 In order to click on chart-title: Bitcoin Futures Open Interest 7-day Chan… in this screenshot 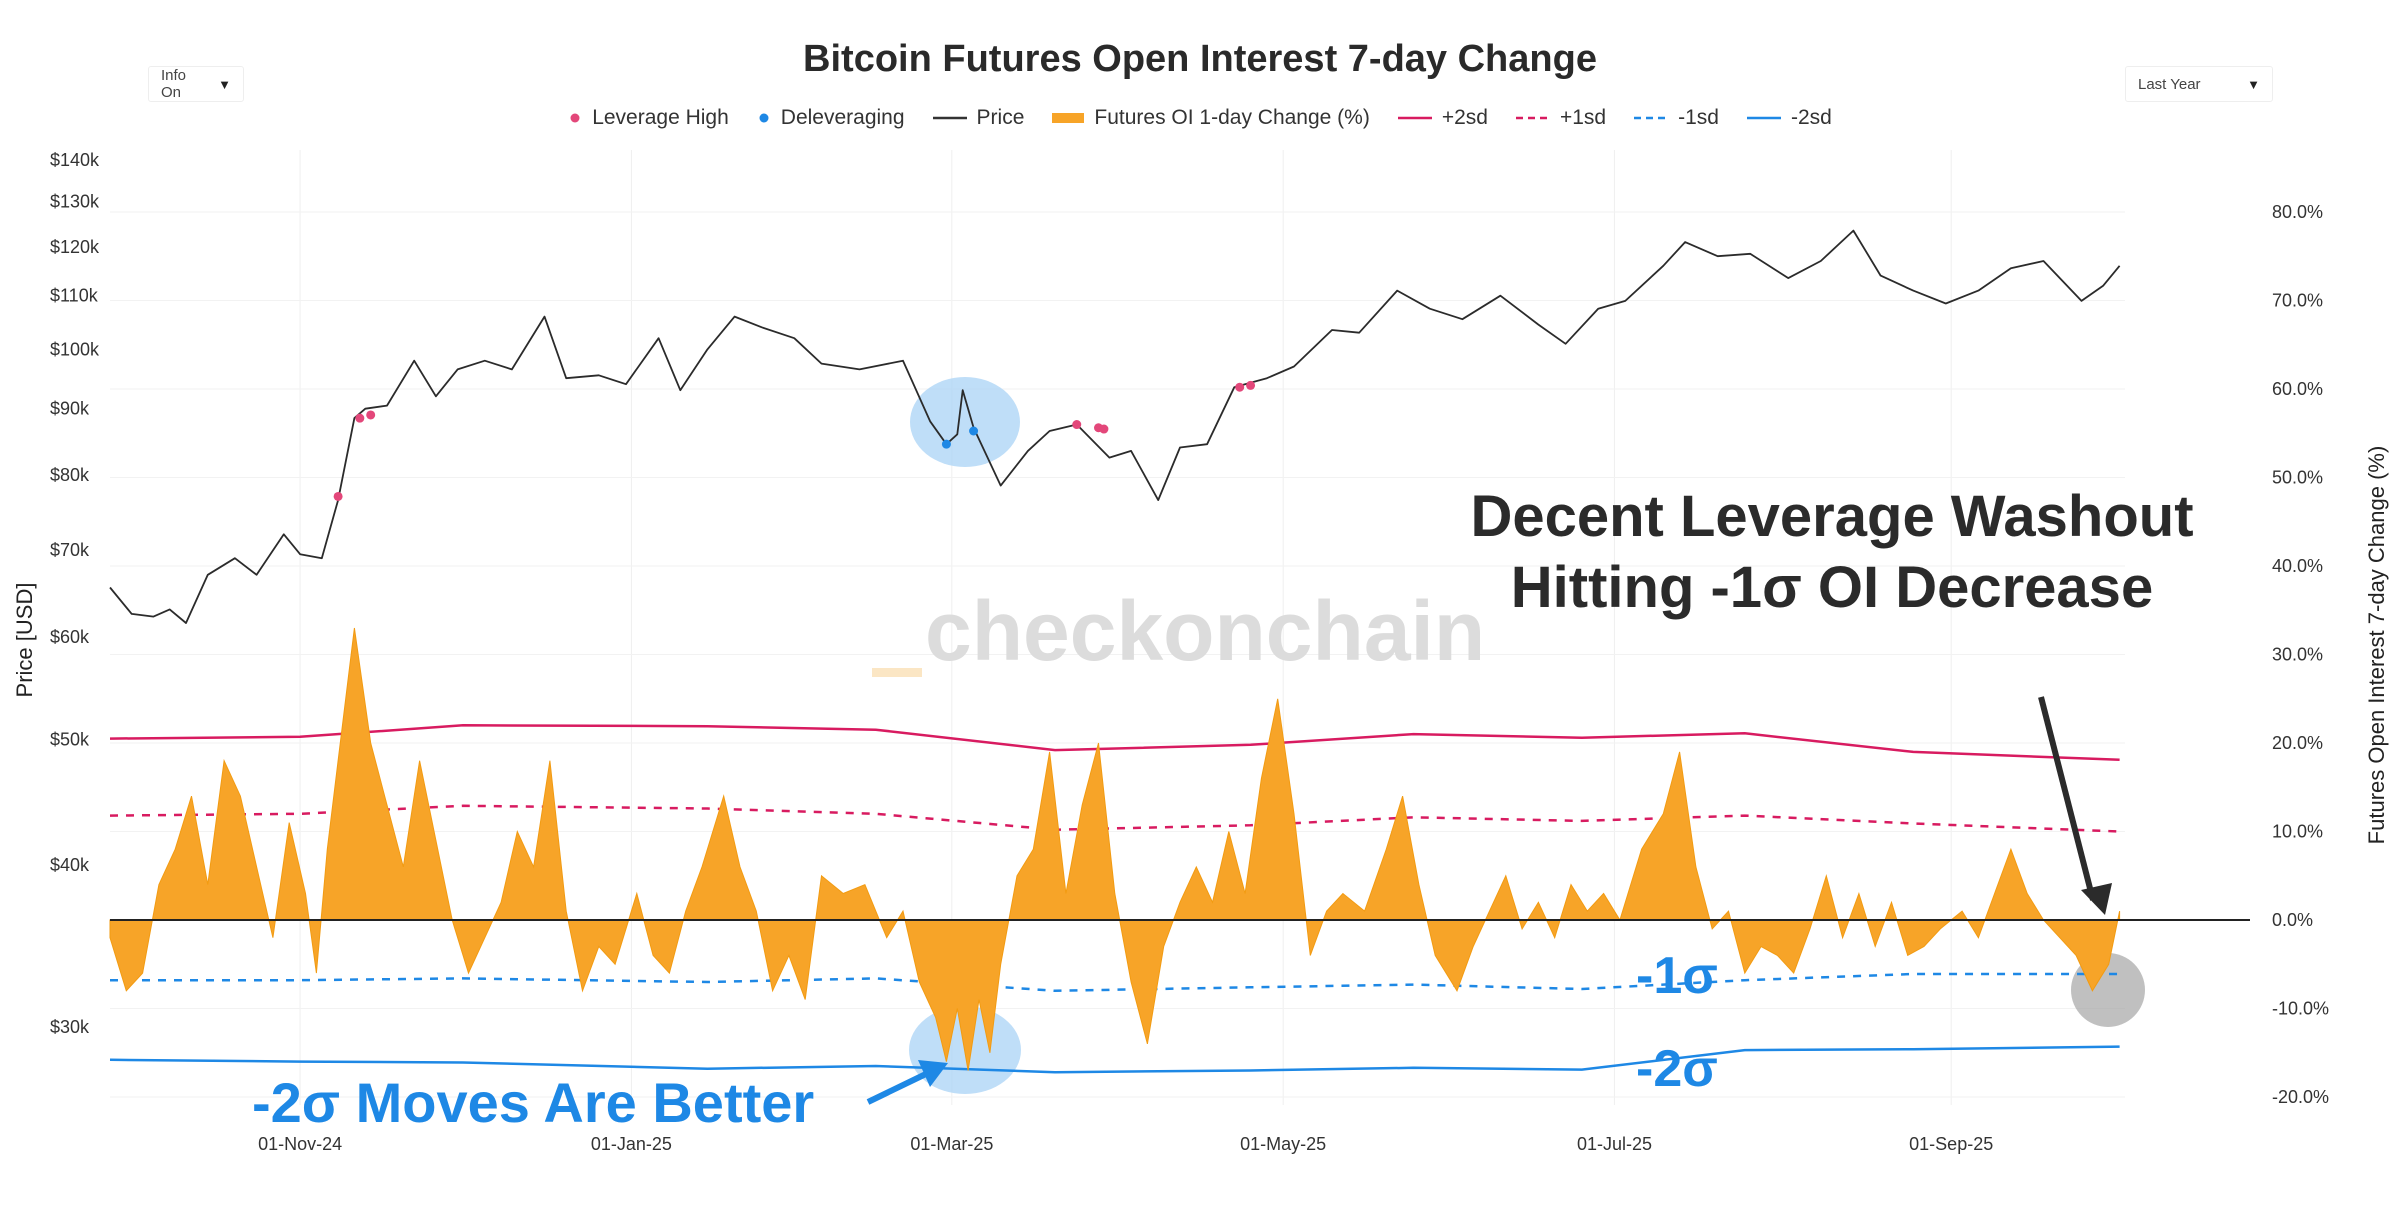, I will do `click(1200, 59)`.